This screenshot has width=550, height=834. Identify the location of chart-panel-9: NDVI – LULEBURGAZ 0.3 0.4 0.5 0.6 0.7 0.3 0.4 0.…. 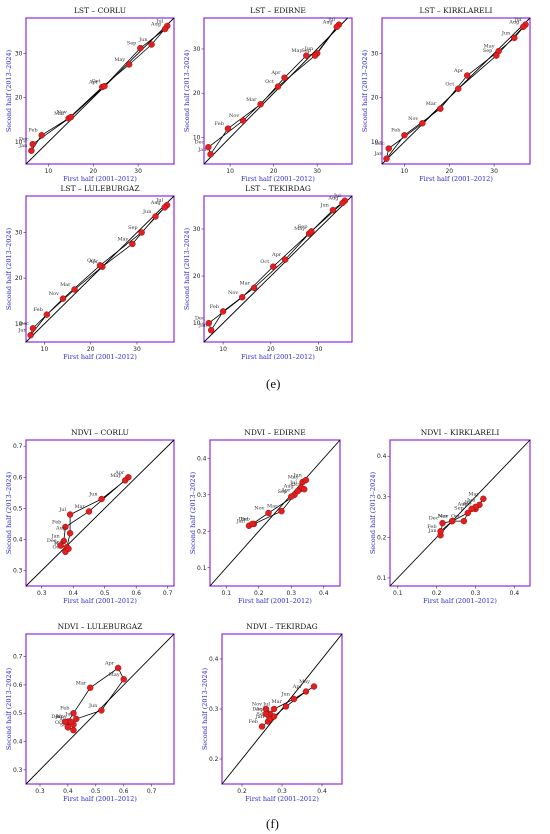
(90, 712).